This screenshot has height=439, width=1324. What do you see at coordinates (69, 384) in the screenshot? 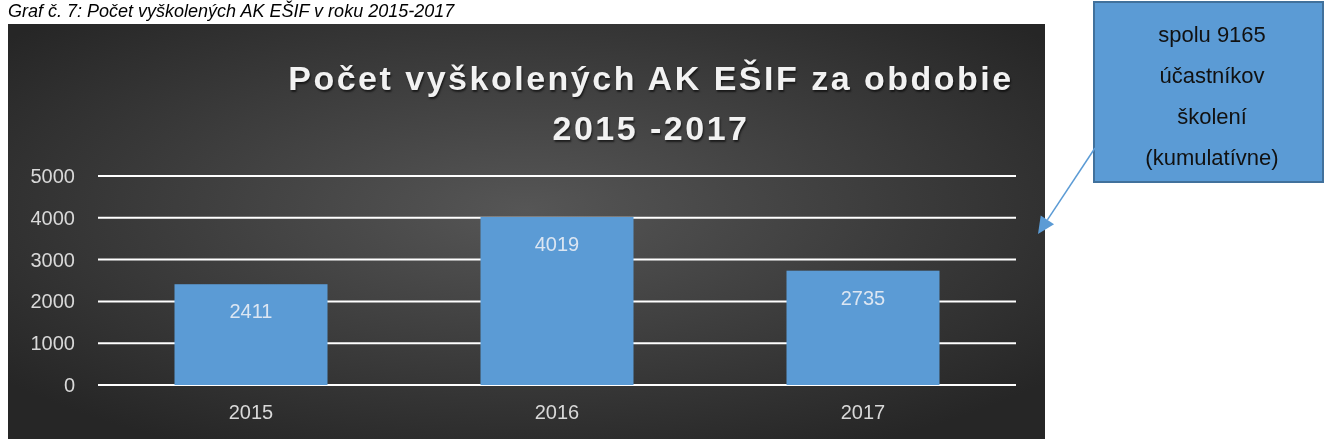
I see `y-tick-label: 0` at bounding box center [69, 384].